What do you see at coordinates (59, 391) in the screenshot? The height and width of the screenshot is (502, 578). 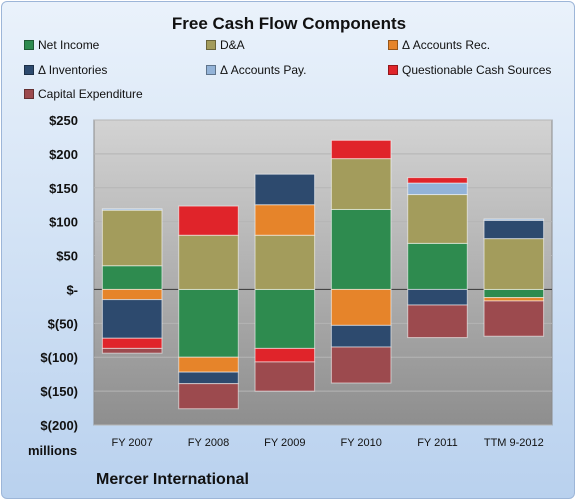 I see `y-tick-label: $(150)` at bounding box center [59, 391].